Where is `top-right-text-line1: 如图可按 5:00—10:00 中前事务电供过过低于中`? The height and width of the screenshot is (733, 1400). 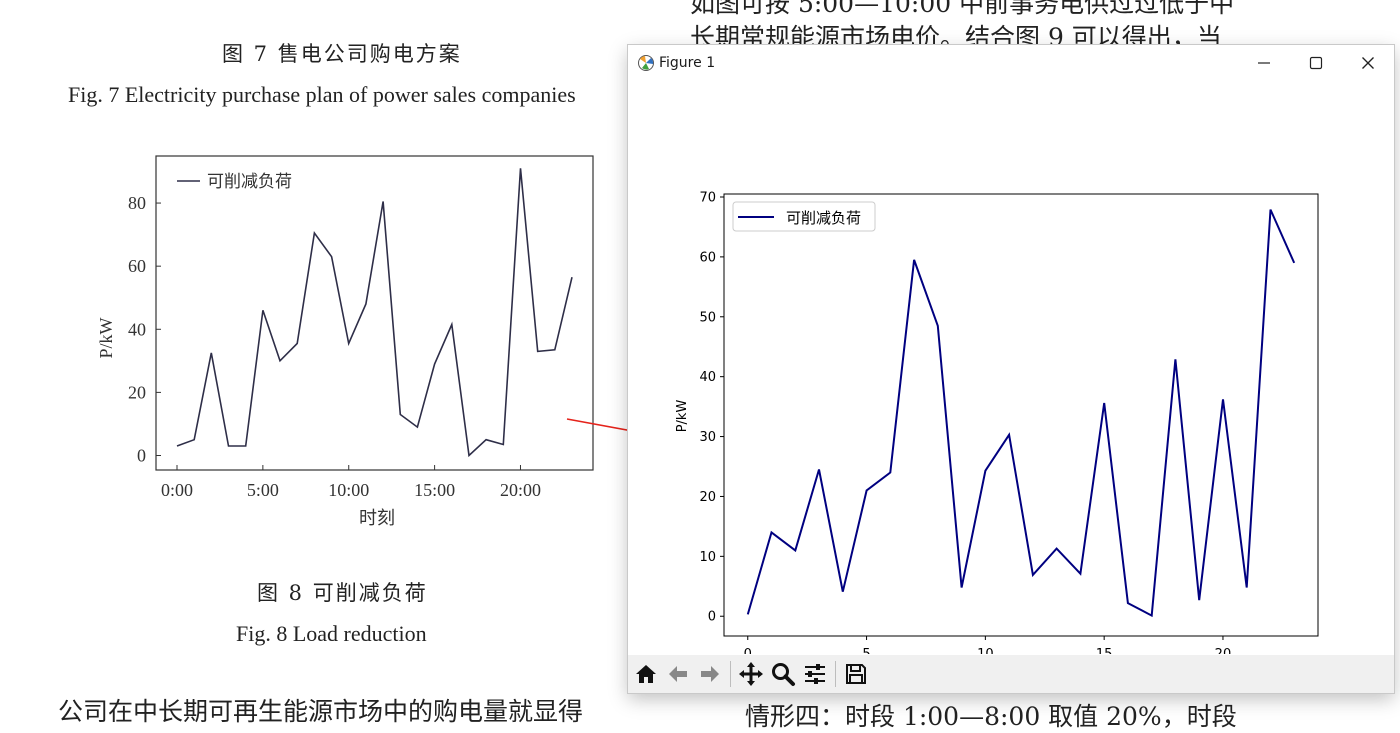 top-right-text-line1: 如图可按 5:00—10:00 中前事务电供过过低于中 is located at coordinates (962, 9).